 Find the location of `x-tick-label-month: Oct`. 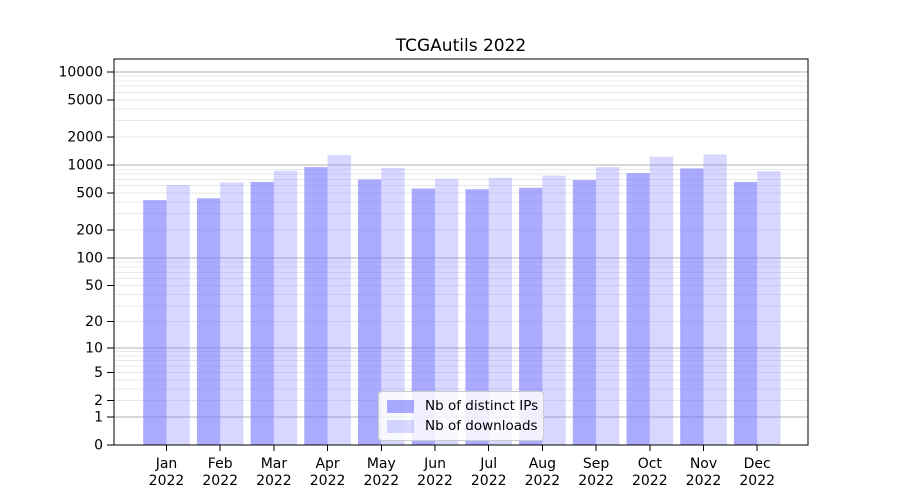

x-tick-label-month: Oct is located at coordinates (650, 464).